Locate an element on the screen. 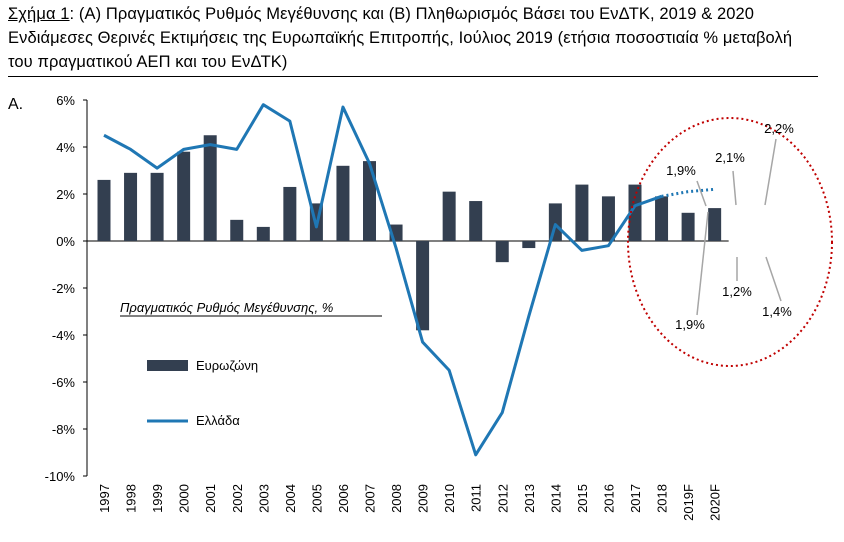 The width and height of the screenshot is (844, 542). y-tick-label: -6% is located at coordinates (64, 382).